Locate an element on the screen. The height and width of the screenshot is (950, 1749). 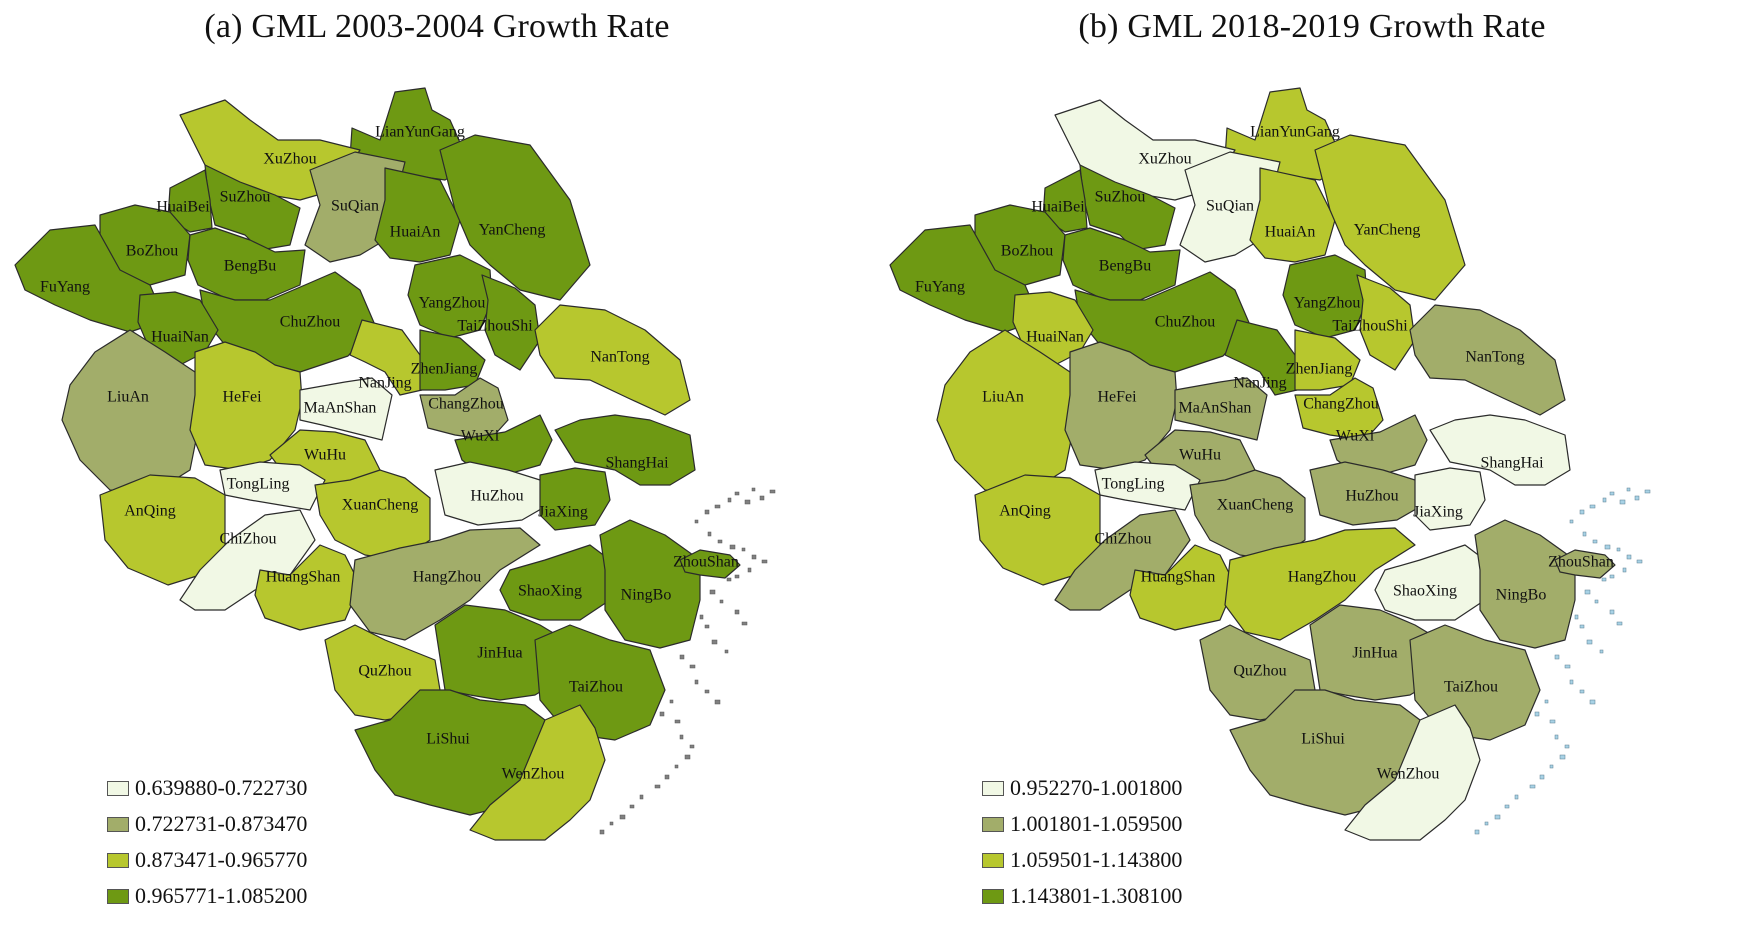
legend-label: 1.059501-1.143800 is located at coordinates (1096, 859).